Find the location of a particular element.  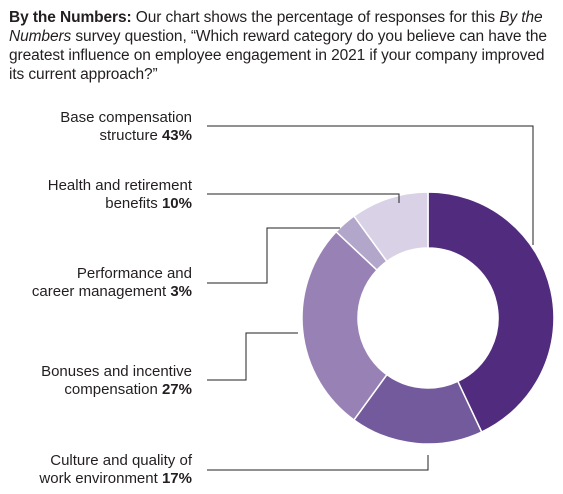

label-health-and-retirement-benefits: Health and retirement benefits 10% is located at coordinates (120, 194).